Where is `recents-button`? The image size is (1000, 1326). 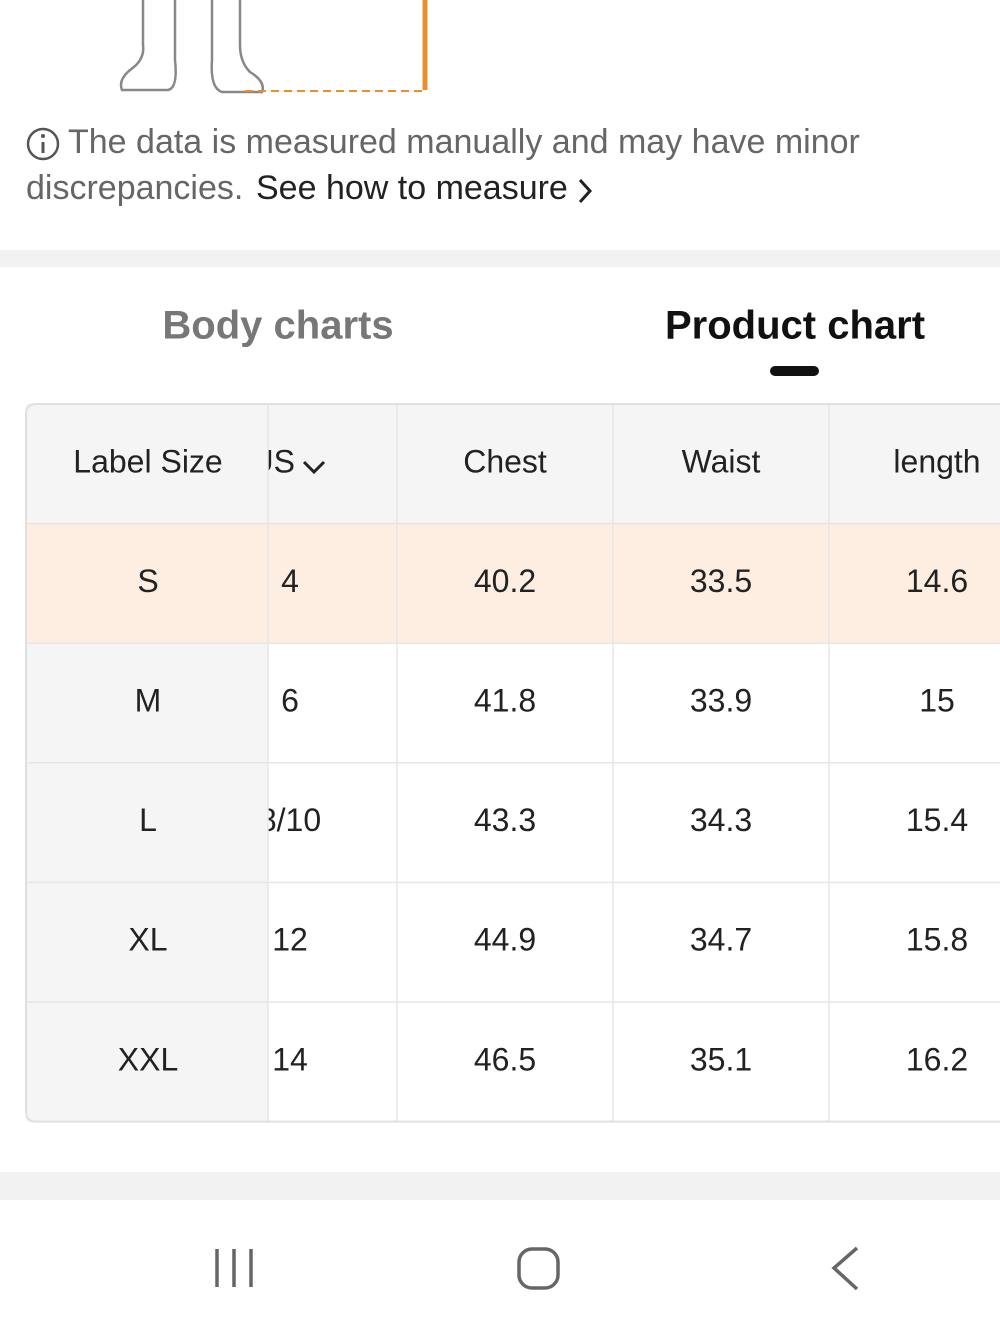 recents-button is located at coordinates (234, 1268).